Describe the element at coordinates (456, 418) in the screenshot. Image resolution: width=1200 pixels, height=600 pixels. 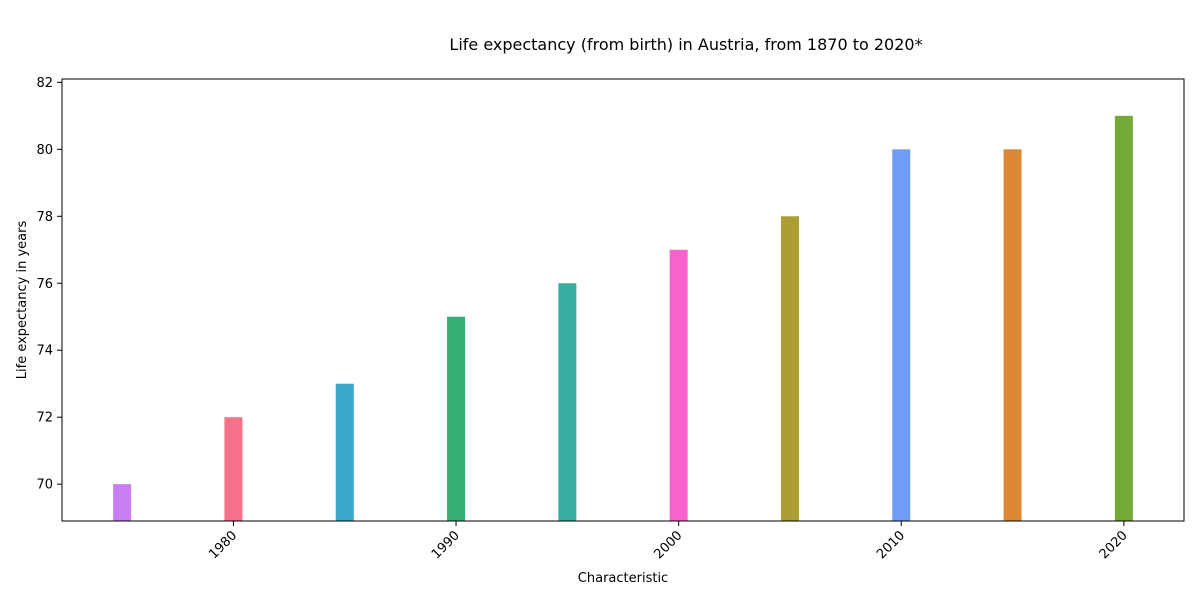
I see `bar-1990` at that location.